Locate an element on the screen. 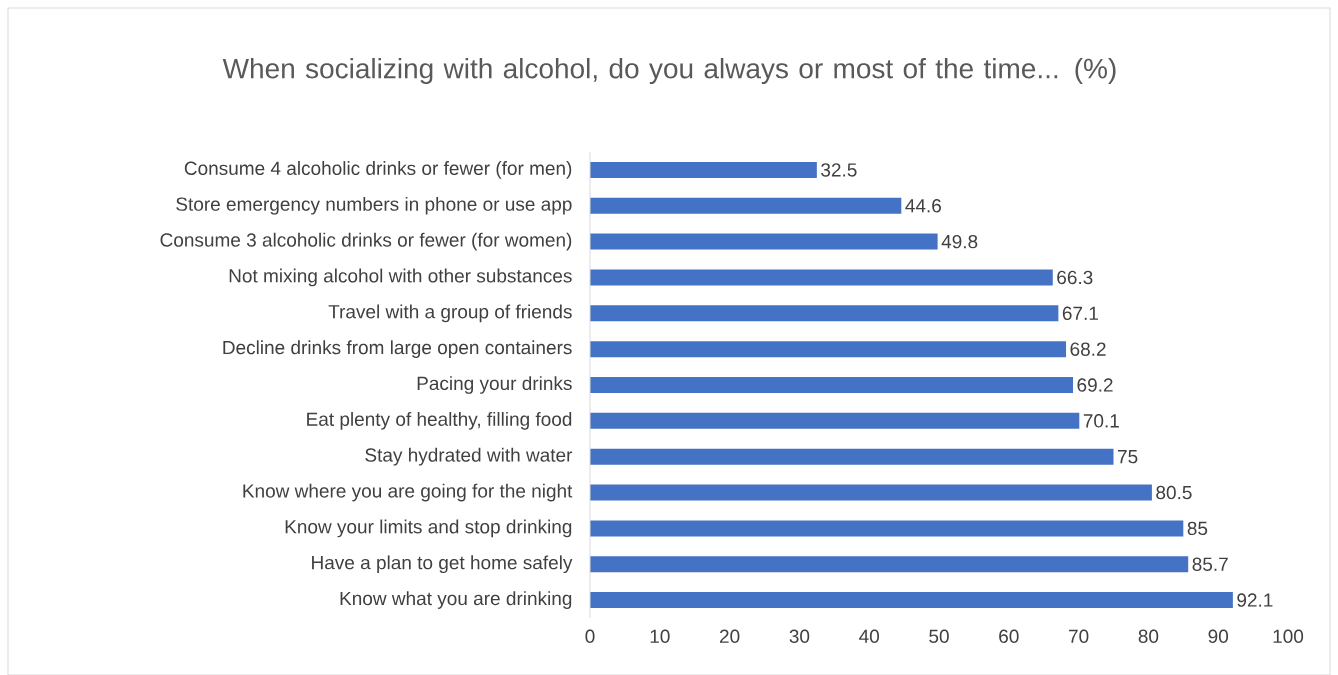  x-tick-label: 100 is located at coordinates (1288, 636).